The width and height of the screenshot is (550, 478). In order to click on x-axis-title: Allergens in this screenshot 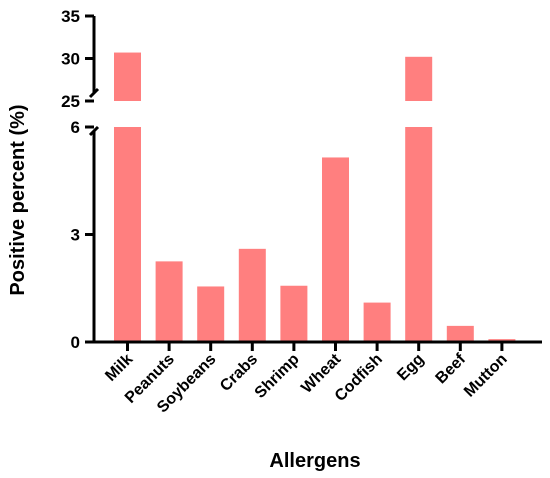, I will do `click(314, 461)`.